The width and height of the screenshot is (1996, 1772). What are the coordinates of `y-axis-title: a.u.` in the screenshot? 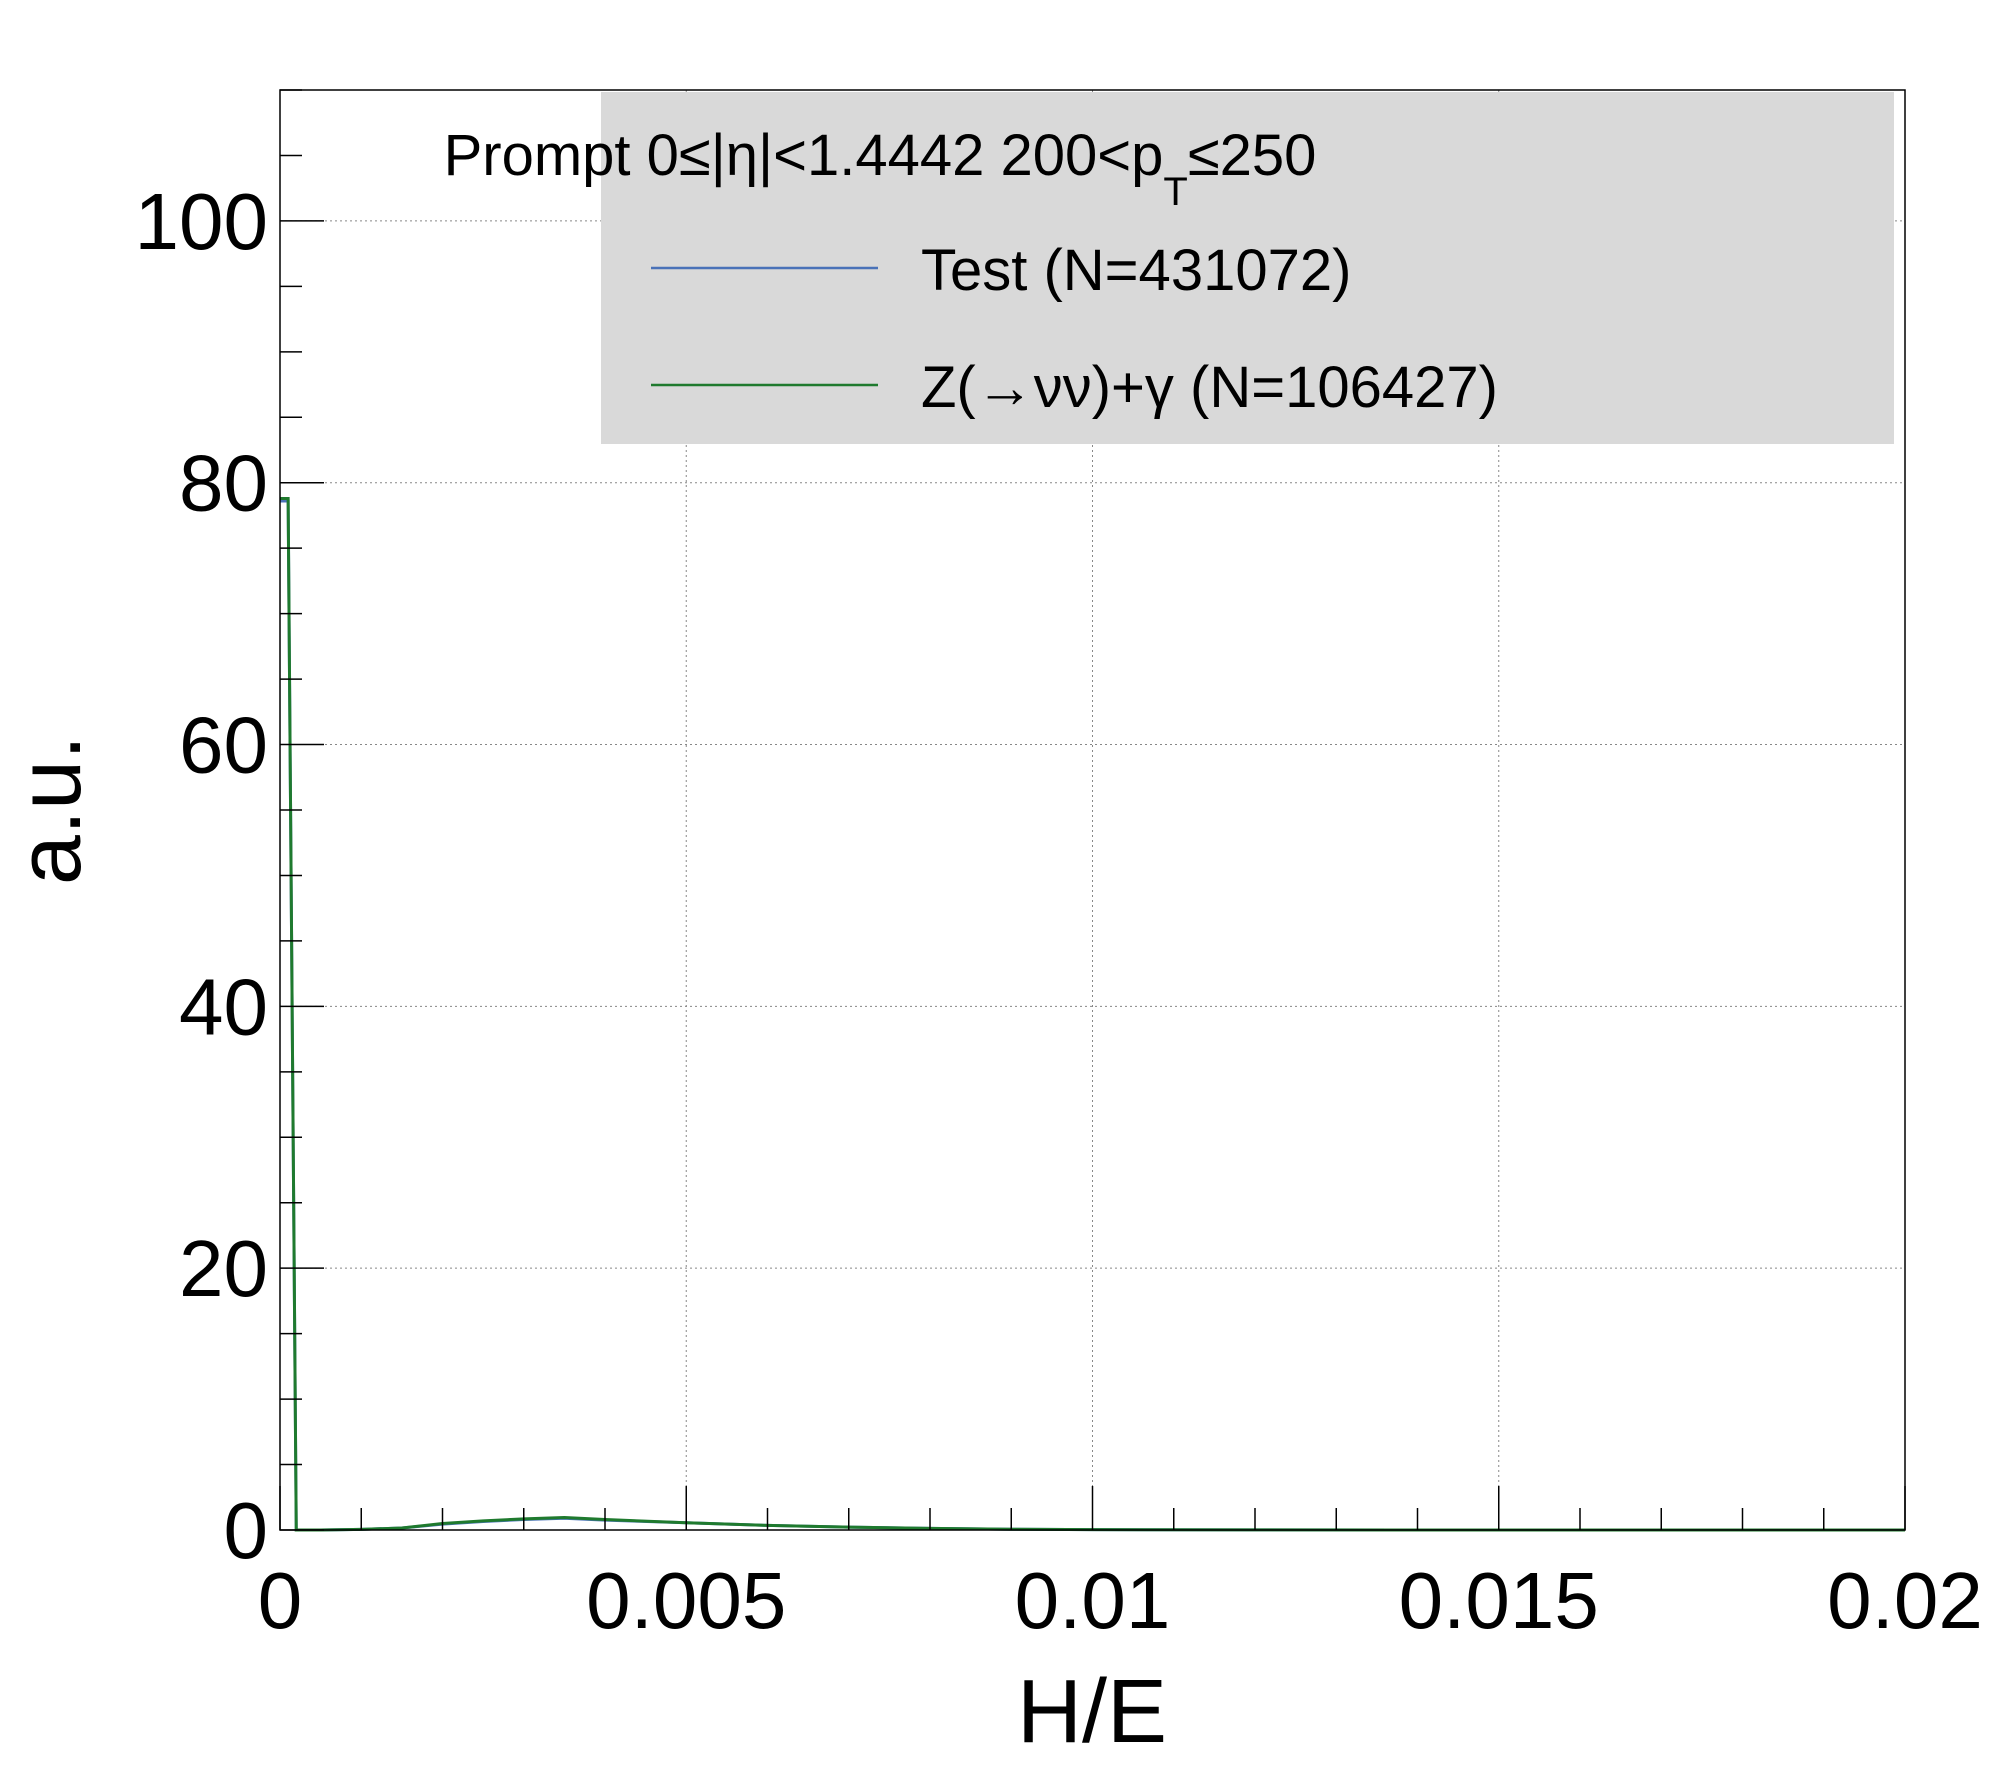 It's located at (50, 810).